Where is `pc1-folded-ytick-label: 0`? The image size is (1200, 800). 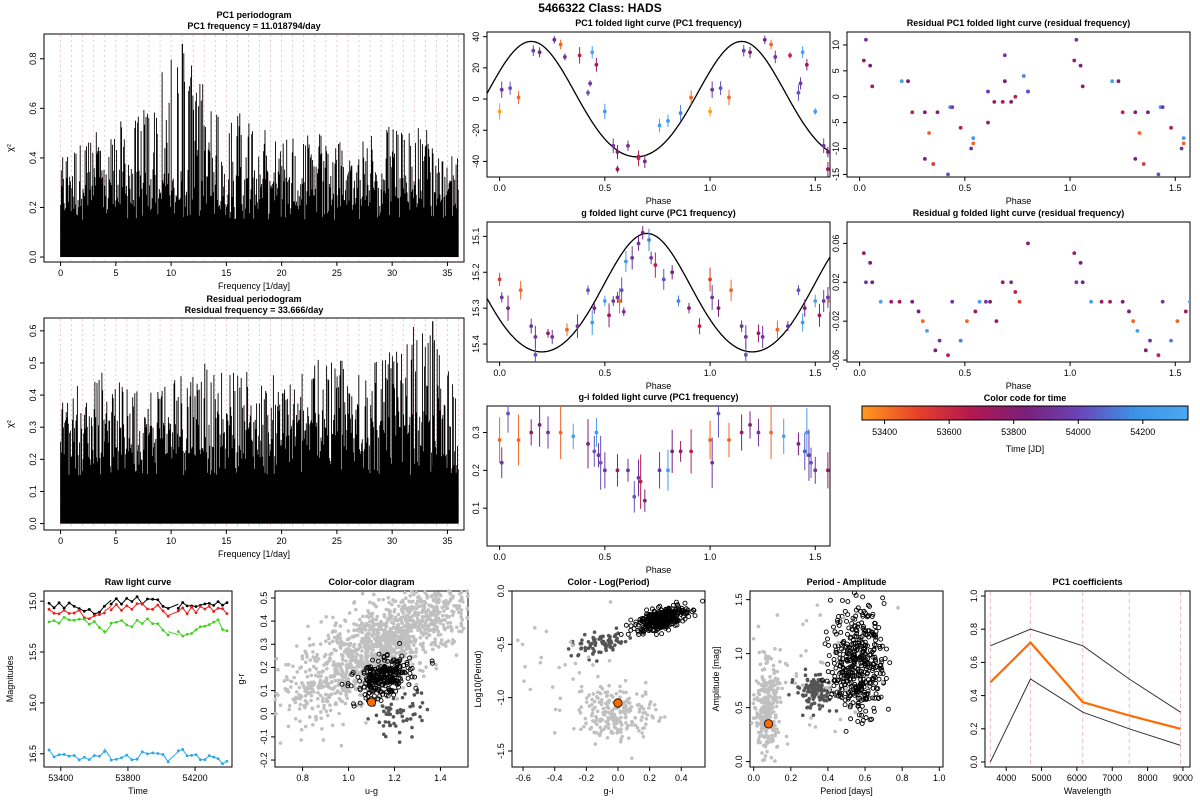
pc1-folded-ytick-label: 0 is located at coordinates (476, 99).